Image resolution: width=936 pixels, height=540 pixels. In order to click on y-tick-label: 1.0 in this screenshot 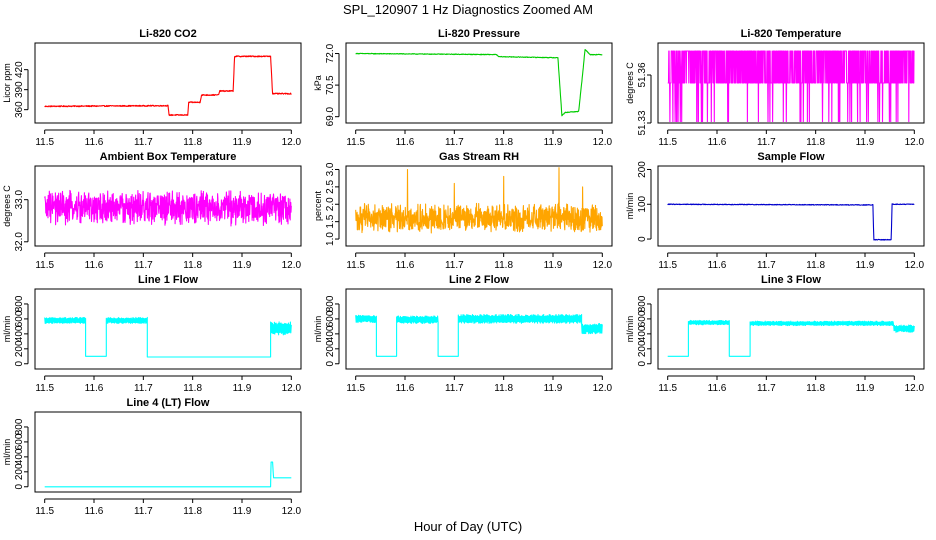, I will do `click(330, 239)`.